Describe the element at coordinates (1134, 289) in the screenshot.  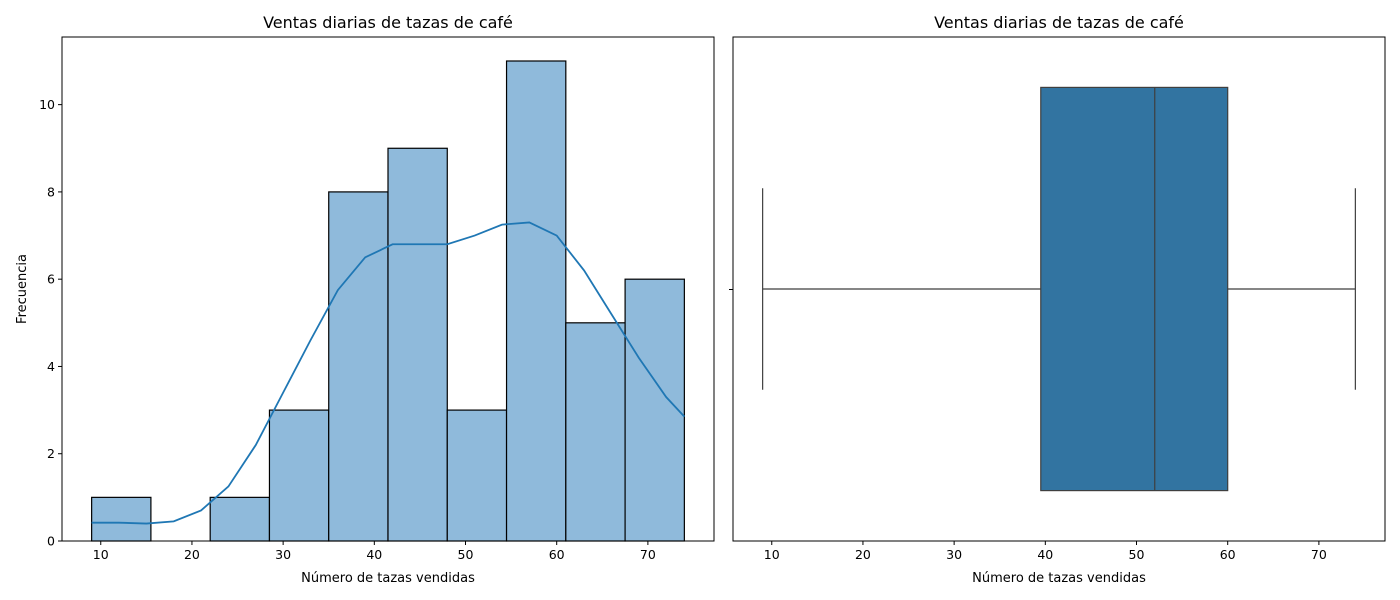
I see `iqr-box` at that location.